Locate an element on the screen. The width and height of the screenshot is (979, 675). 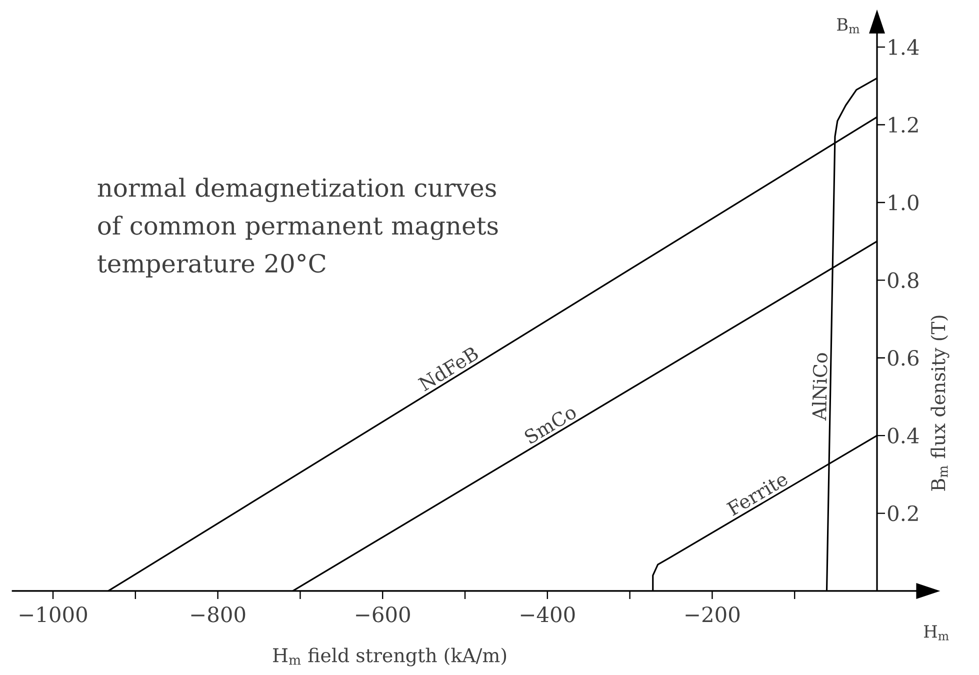
x-tick-label: −1000 is located at coordinates (53, 614).